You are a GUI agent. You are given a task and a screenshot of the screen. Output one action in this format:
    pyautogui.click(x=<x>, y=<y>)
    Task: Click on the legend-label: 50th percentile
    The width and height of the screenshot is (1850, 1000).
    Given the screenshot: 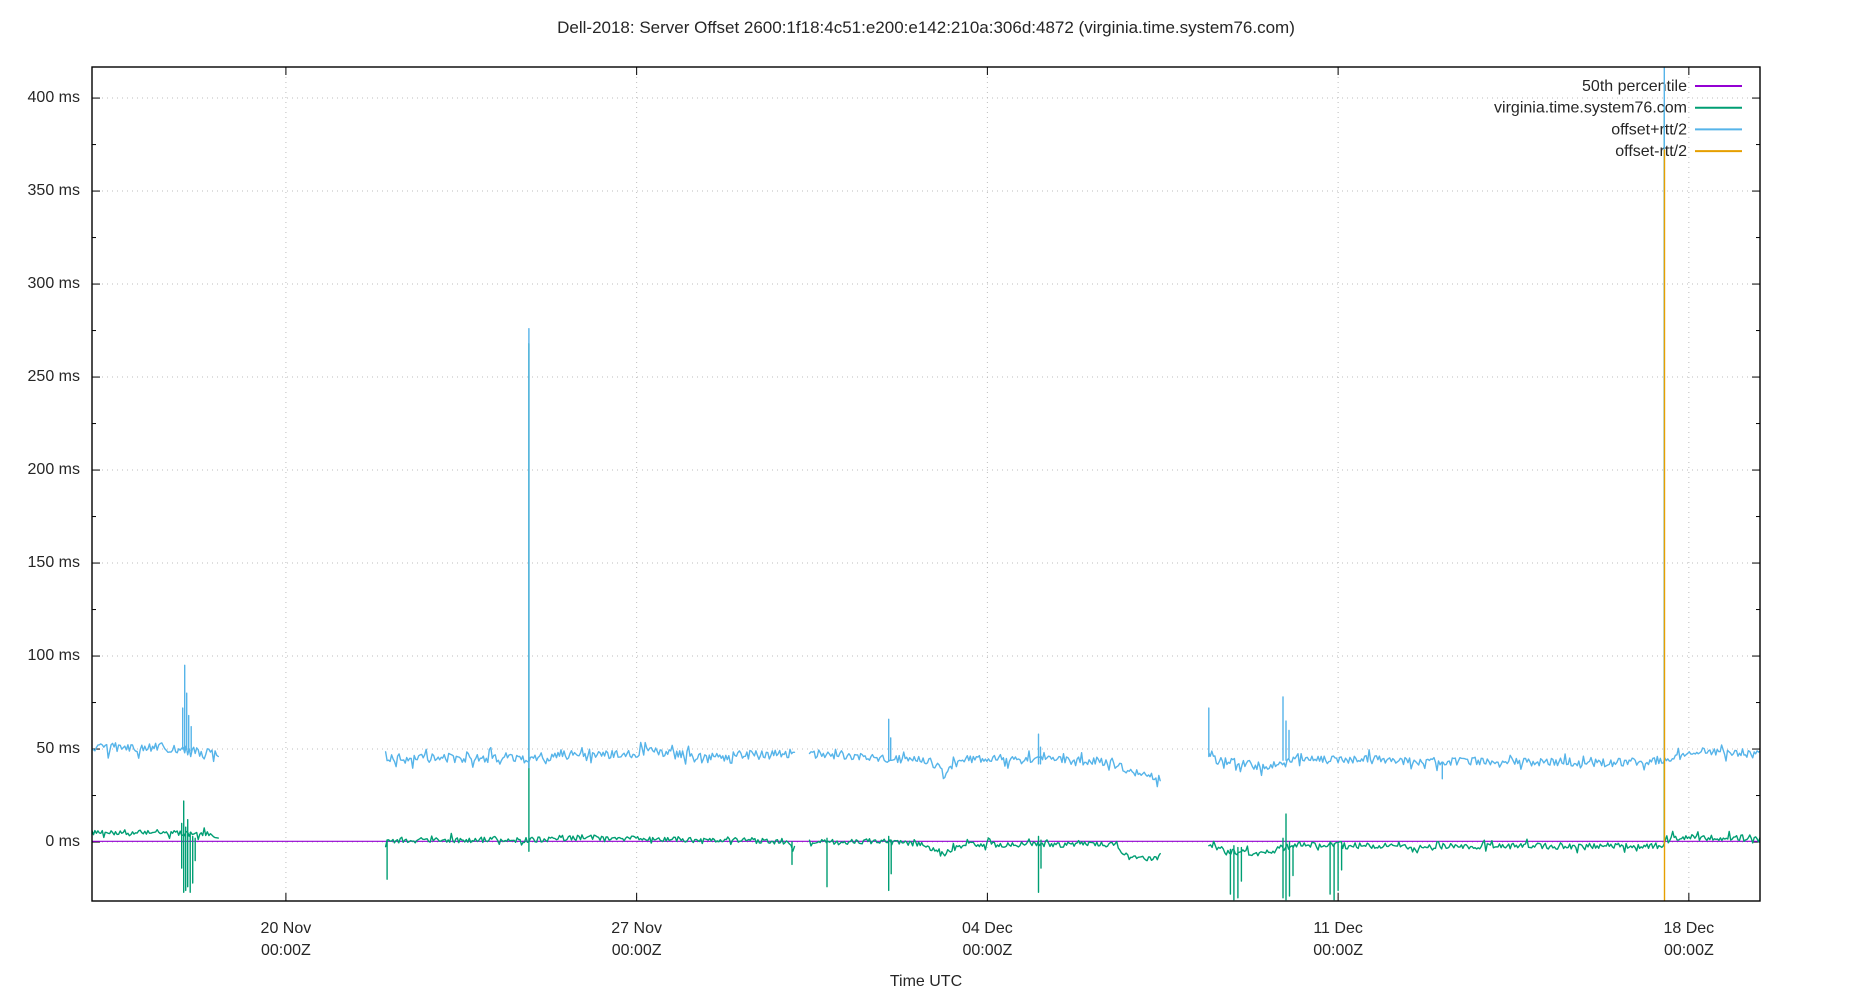 What is the action you would take?
    pyautogui.click(x=1634, y=86)
    